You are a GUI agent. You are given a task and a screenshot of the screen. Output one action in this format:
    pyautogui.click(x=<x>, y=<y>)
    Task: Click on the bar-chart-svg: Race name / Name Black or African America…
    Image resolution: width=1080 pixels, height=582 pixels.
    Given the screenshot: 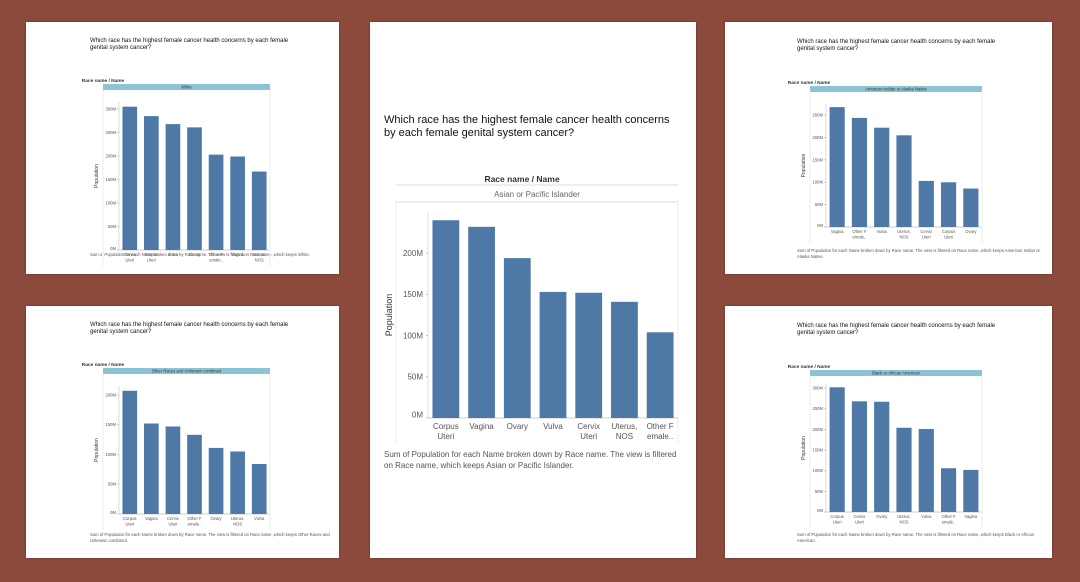 What is the action you would take?
    pyautogui.click(x=885, y=446)
    